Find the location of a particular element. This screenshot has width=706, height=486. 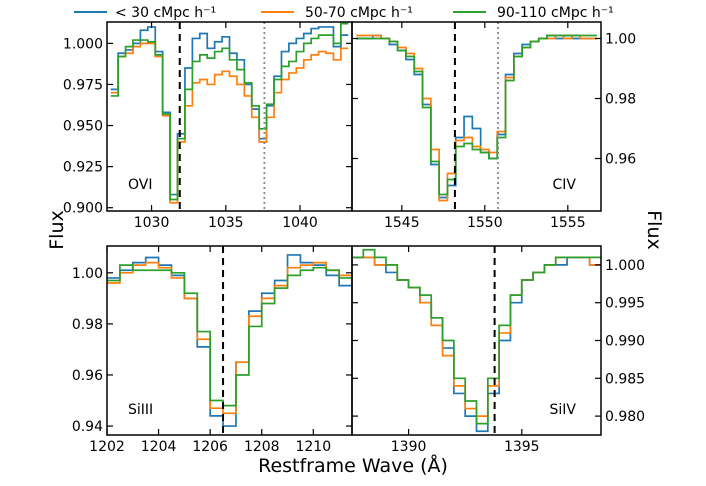

legend-label: < 30 cMpc h⁻¹ is located at coordinates (165, 13).